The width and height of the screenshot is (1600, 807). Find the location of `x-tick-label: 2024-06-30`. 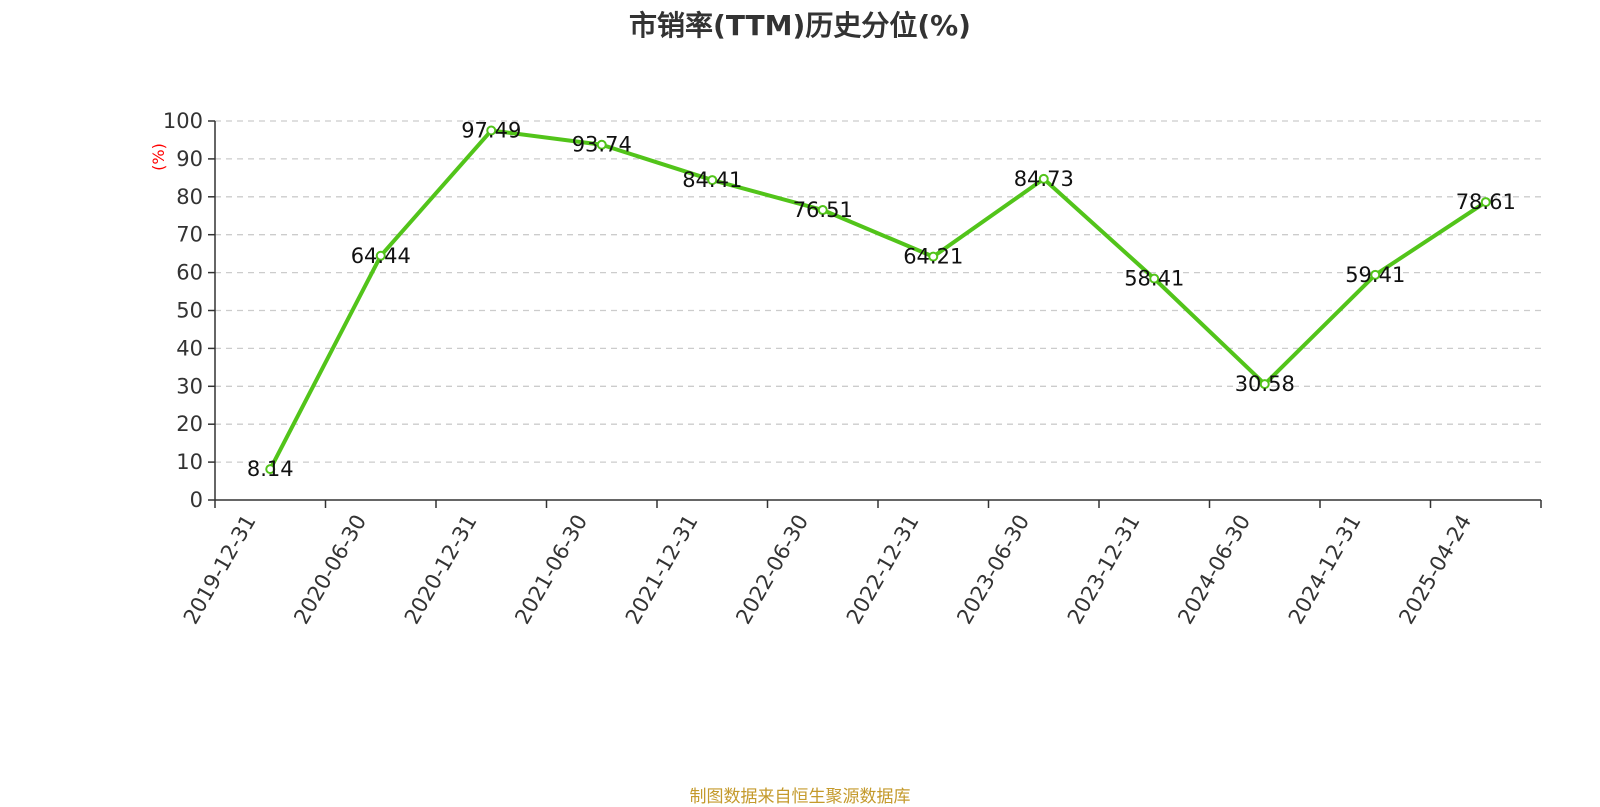

x-tick-label: 2024-06-30 is located at coordinates (1214, 570).